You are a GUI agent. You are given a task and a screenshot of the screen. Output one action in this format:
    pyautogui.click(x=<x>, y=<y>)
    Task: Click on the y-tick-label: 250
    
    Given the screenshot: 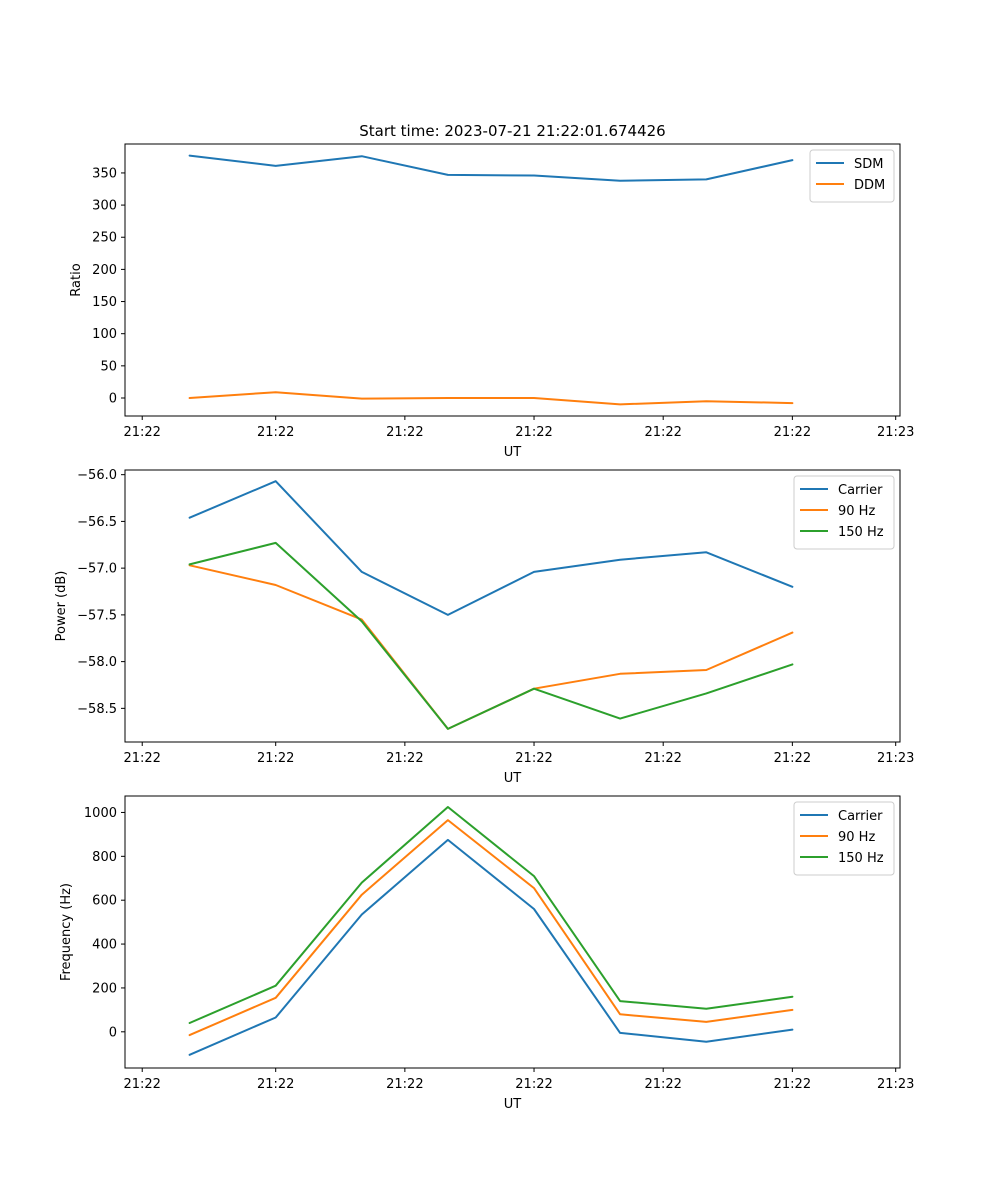 What is the action you would take?
    pyautogui.click(x=104, y=238)
    